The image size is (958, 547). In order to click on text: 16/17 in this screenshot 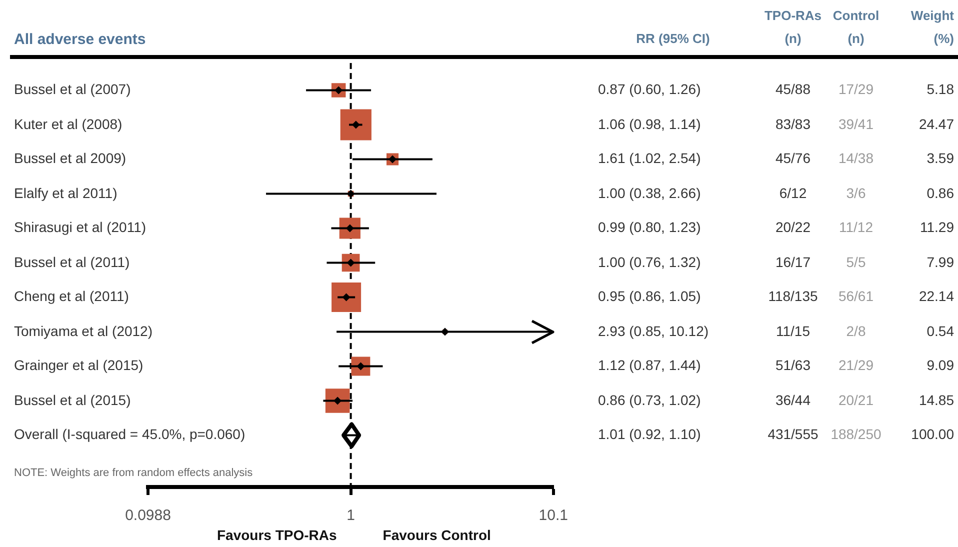, I will do `click(793, 262)`.